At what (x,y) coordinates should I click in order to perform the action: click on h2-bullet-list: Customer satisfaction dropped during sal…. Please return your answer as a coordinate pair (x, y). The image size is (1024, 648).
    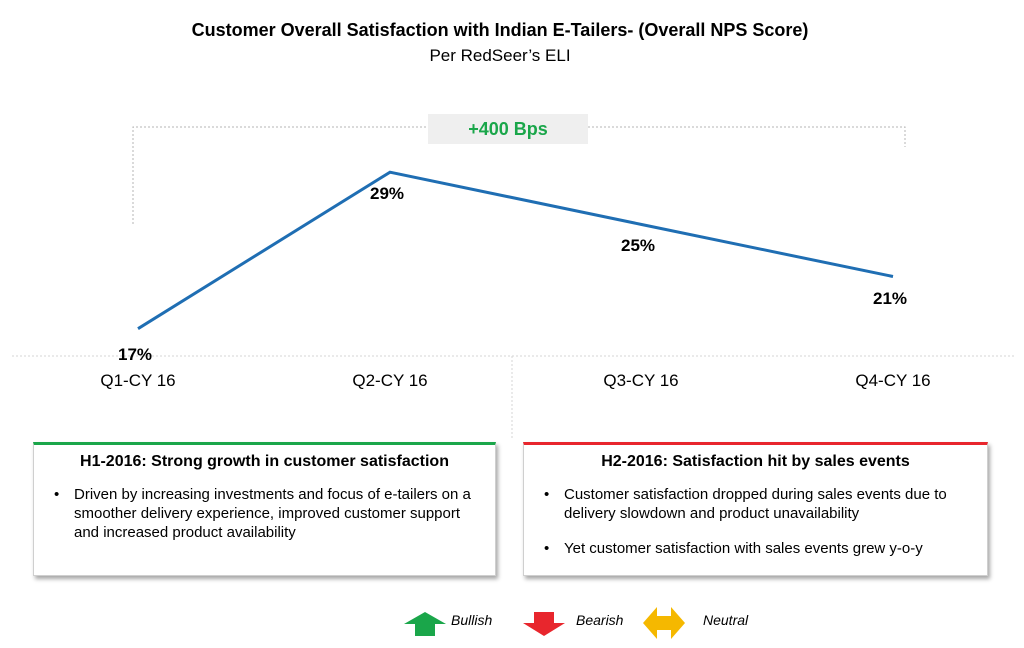
    Looking at the image, I should click on (755, 521).